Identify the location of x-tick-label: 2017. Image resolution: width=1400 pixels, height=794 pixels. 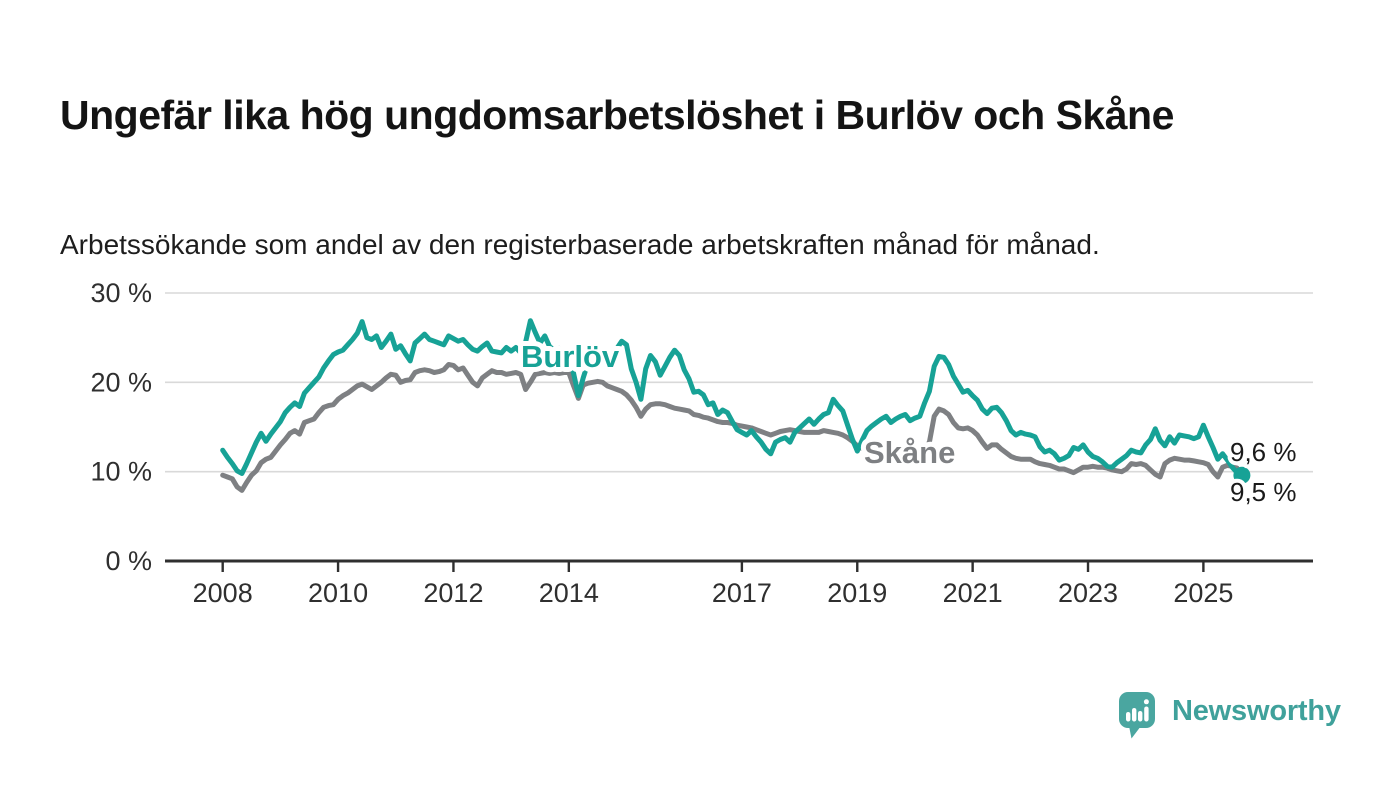
(742, 593).